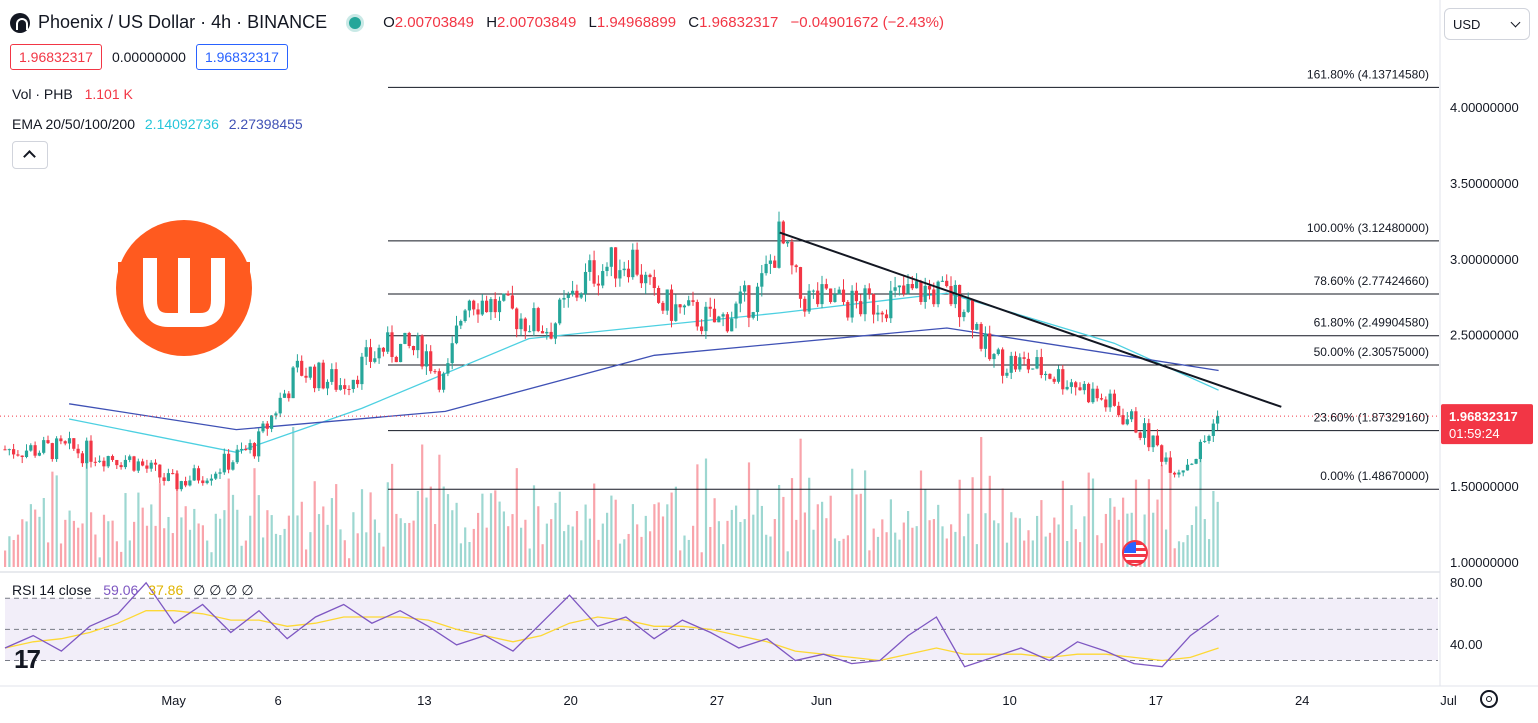 This screenshot has width=1538, height=723. I want to click on collapse-legend-button, so click(30, 155).